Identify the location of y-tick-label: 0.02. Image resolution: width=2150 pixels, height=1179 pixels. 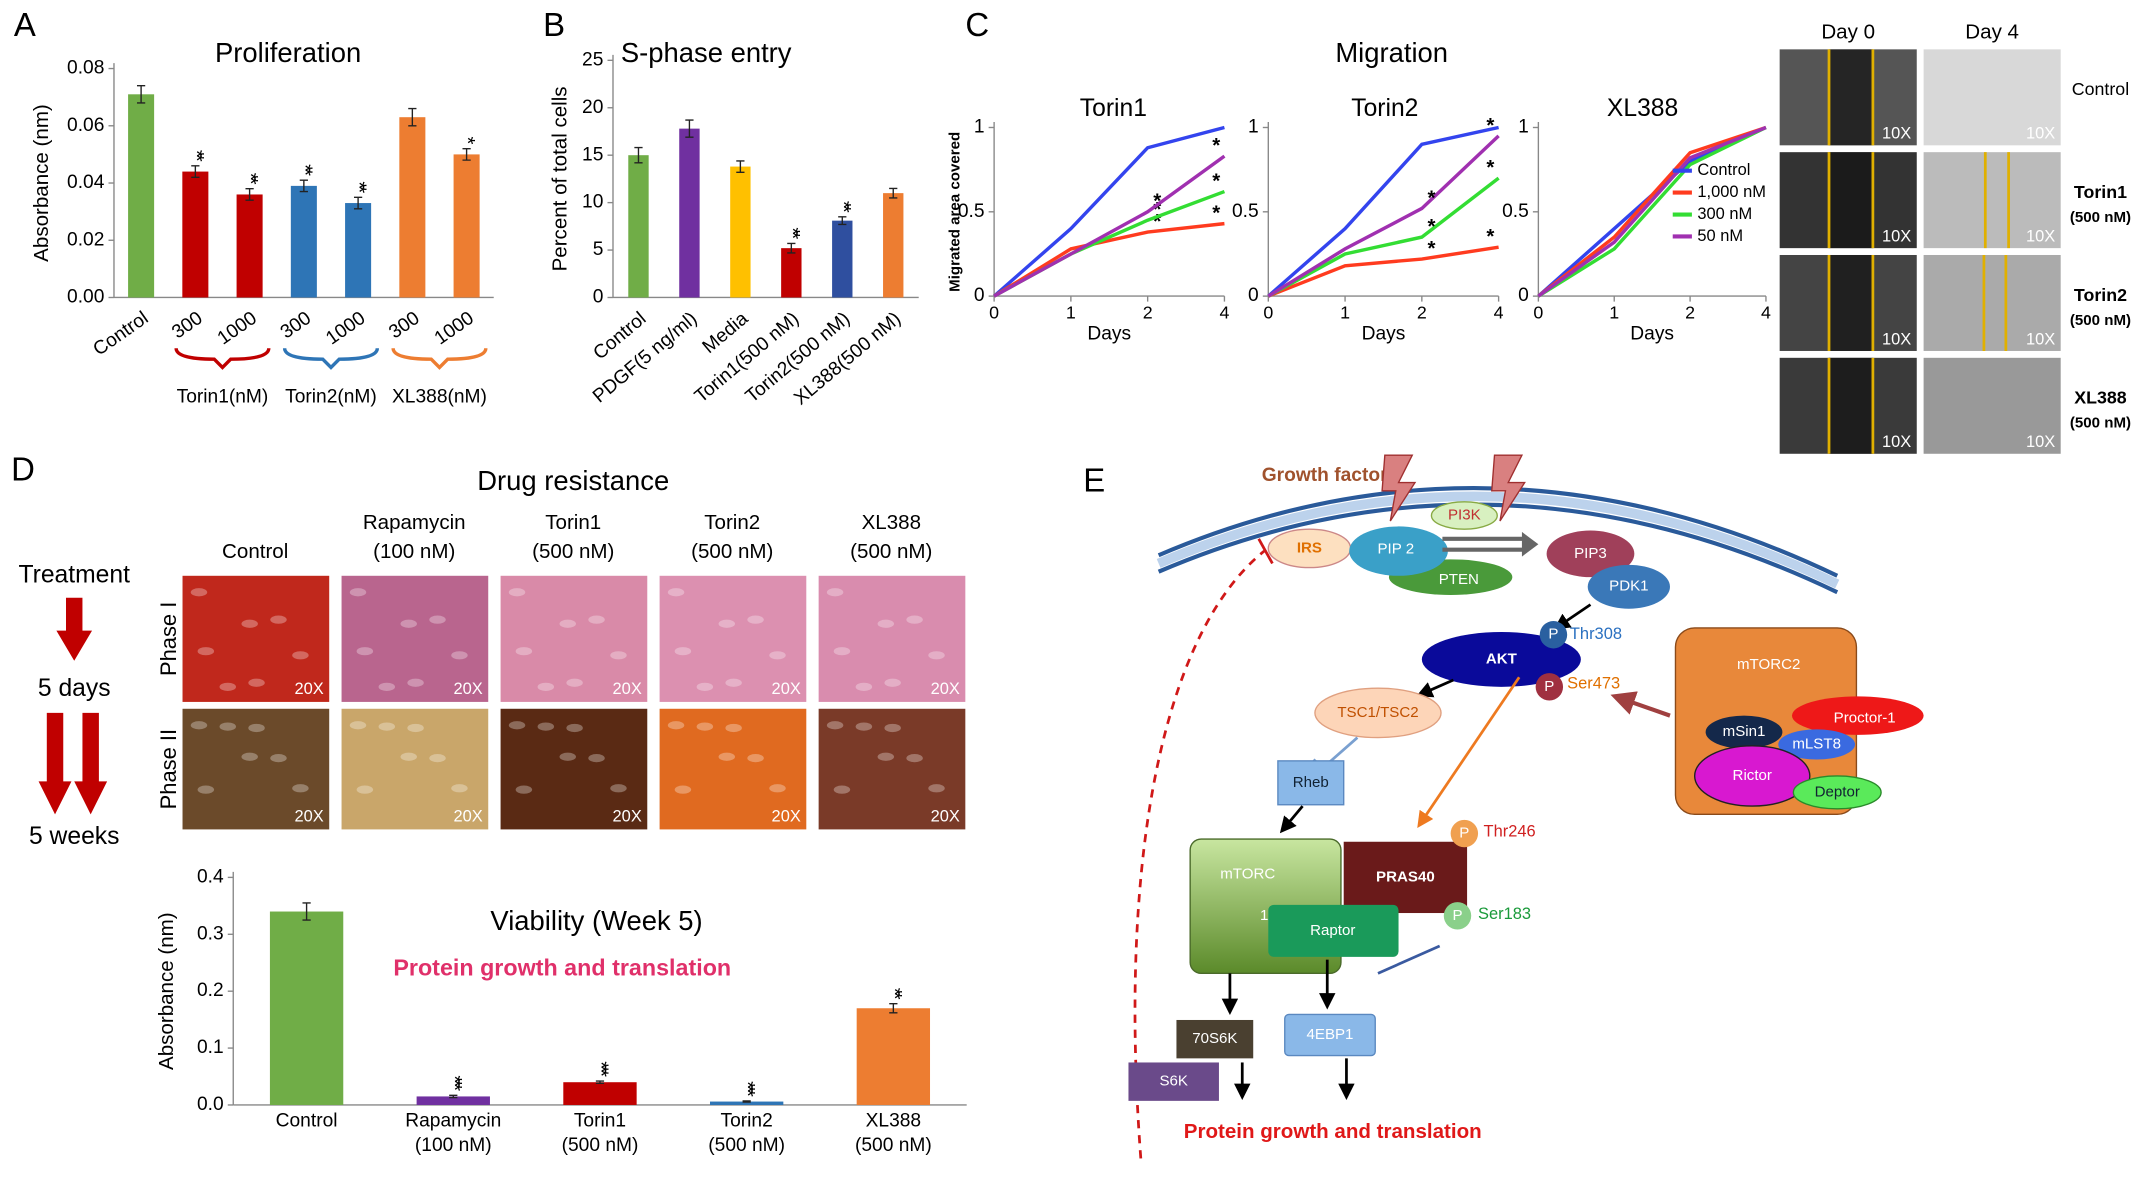
(85, 239).